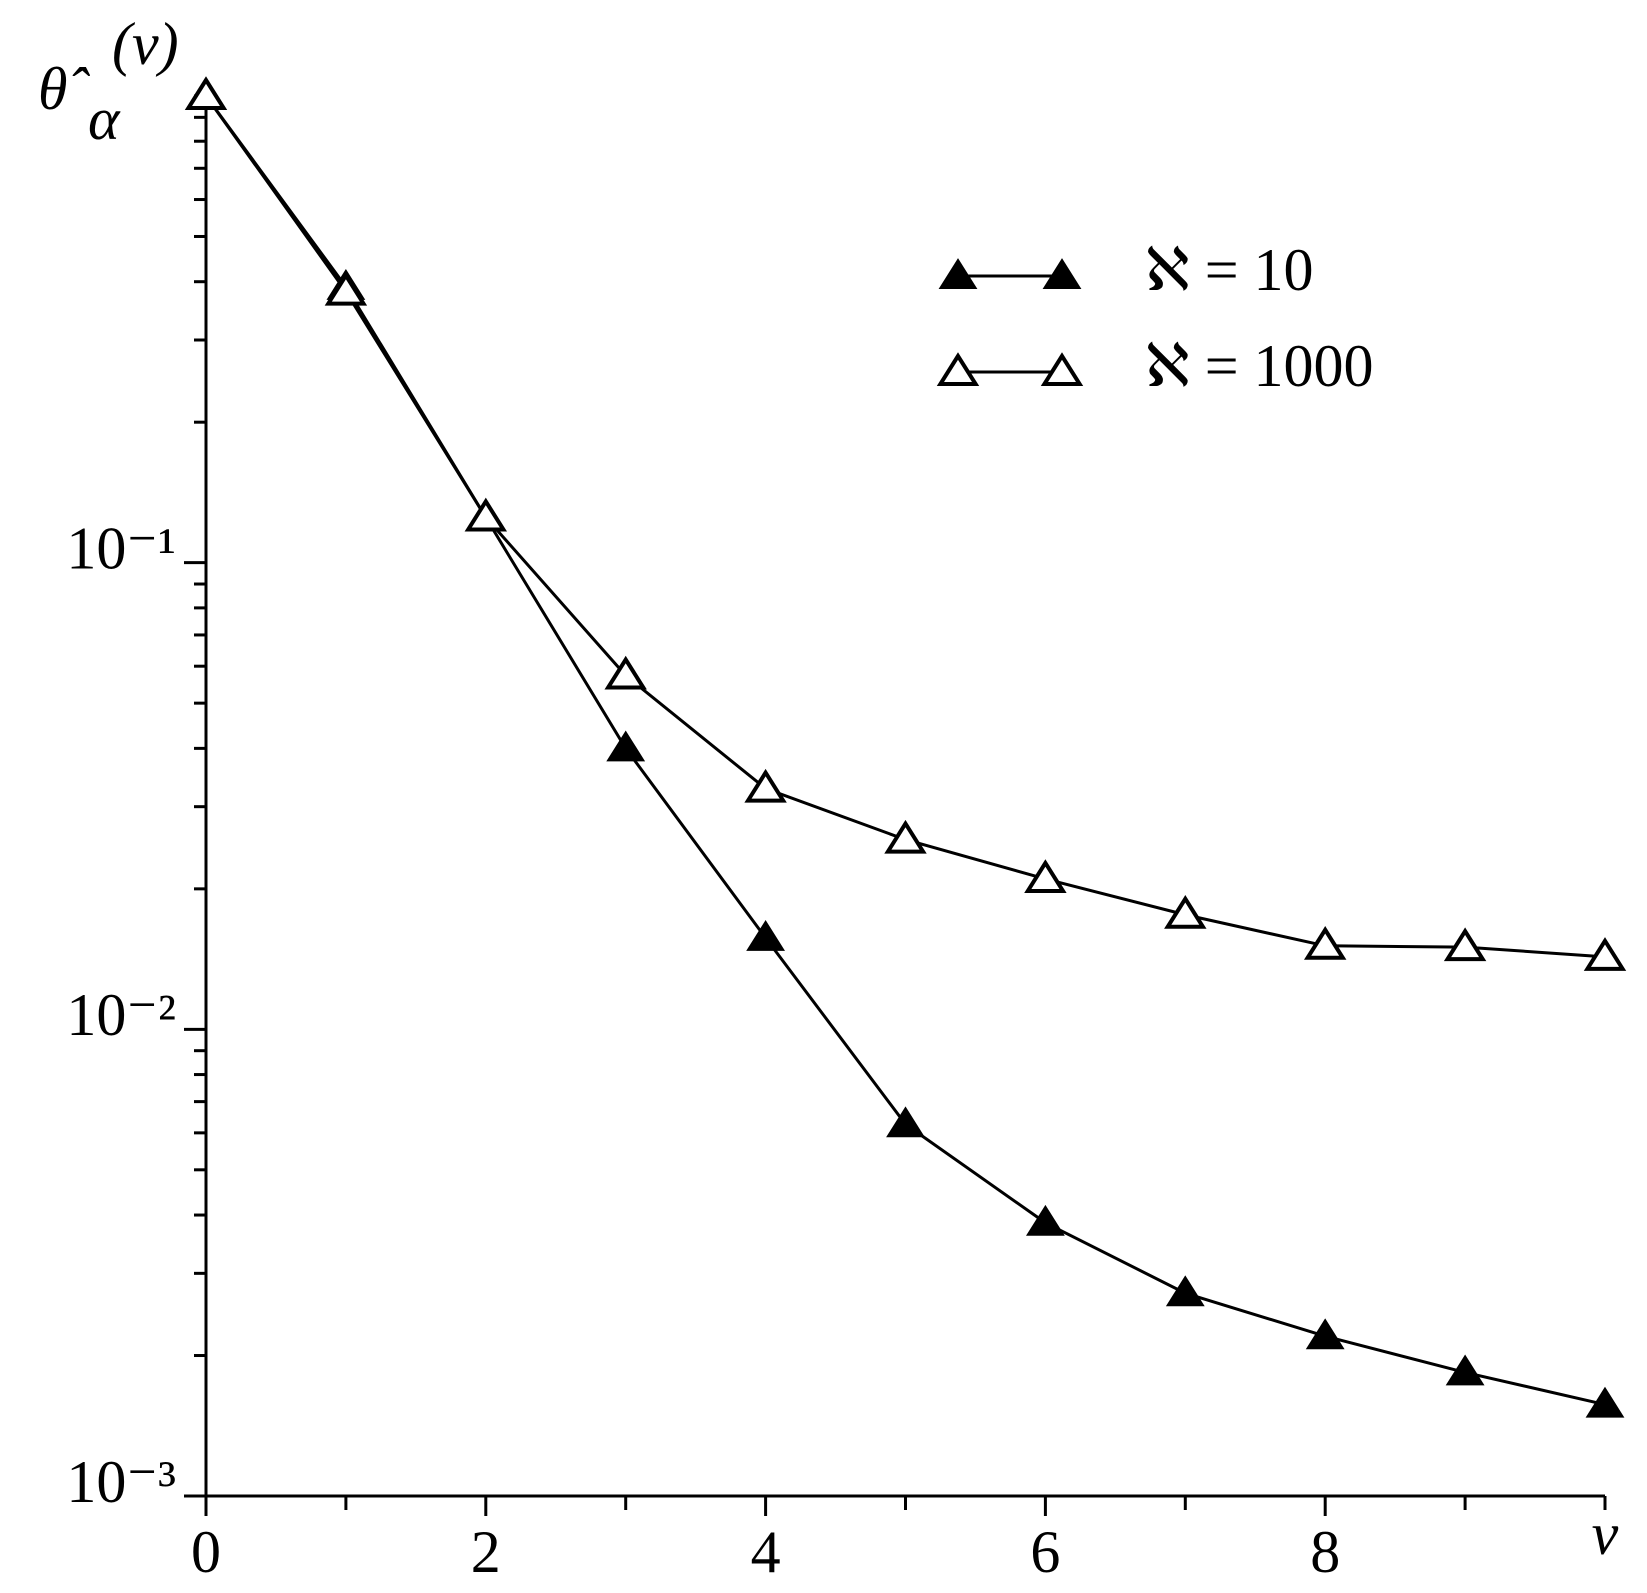 The height and width of the screenshot is (1593, 1647). I want to click on y-tick-label: 10⁻², so click(121, 1015).